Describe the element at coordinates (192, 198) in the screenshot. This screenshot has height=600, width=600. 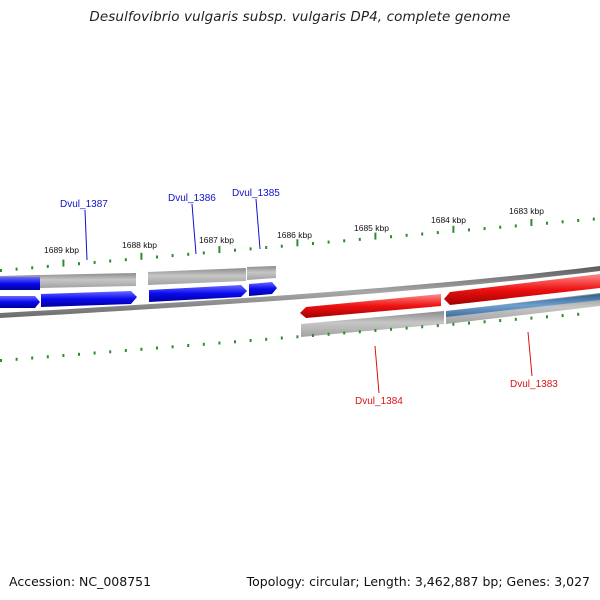
I see `gene-label-dvul_1386: Dvul_1386` at that location.